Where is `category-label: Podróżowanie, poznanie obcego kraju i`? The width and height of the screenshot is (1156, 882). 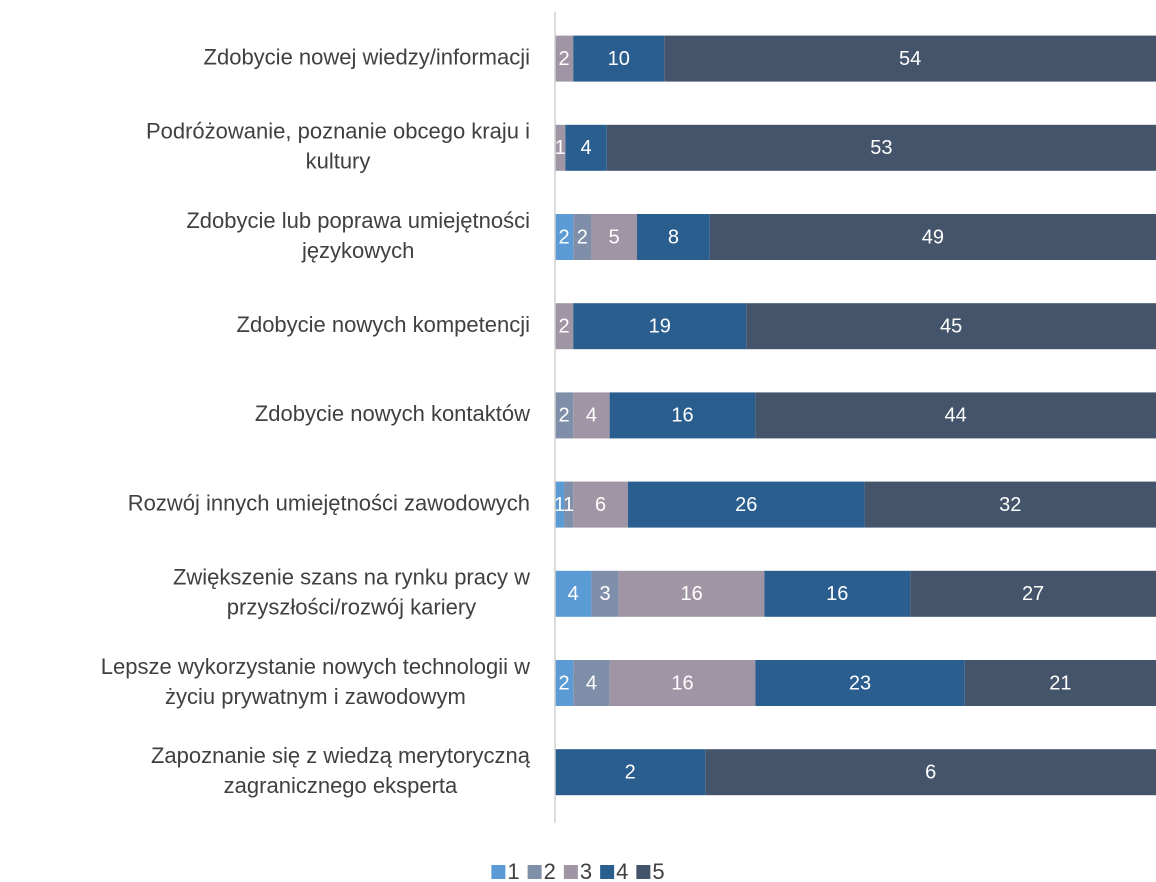 category-label: Podróżowanie, poznanie obcego kraju i is located at coordinates (338, 131).